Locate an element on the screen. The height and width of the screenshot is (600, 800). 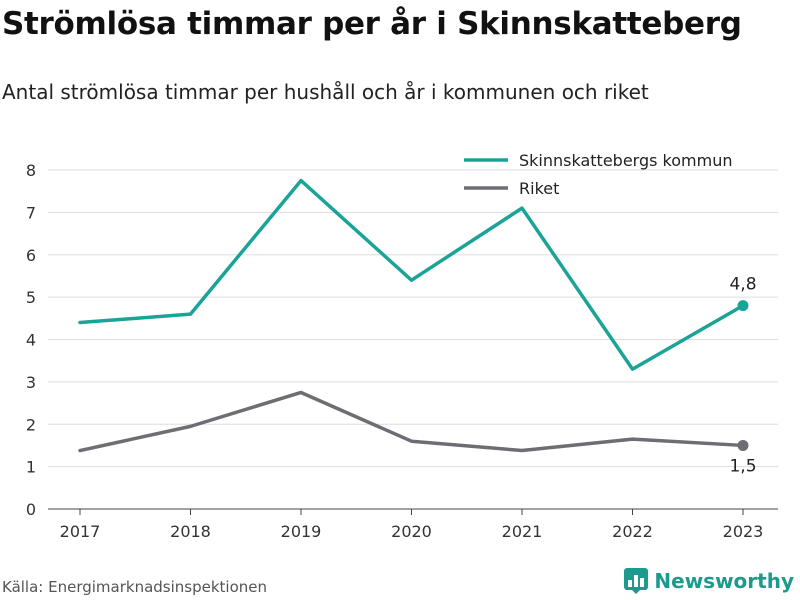
data-label: 4,8 is located at coordinates (742, 285).